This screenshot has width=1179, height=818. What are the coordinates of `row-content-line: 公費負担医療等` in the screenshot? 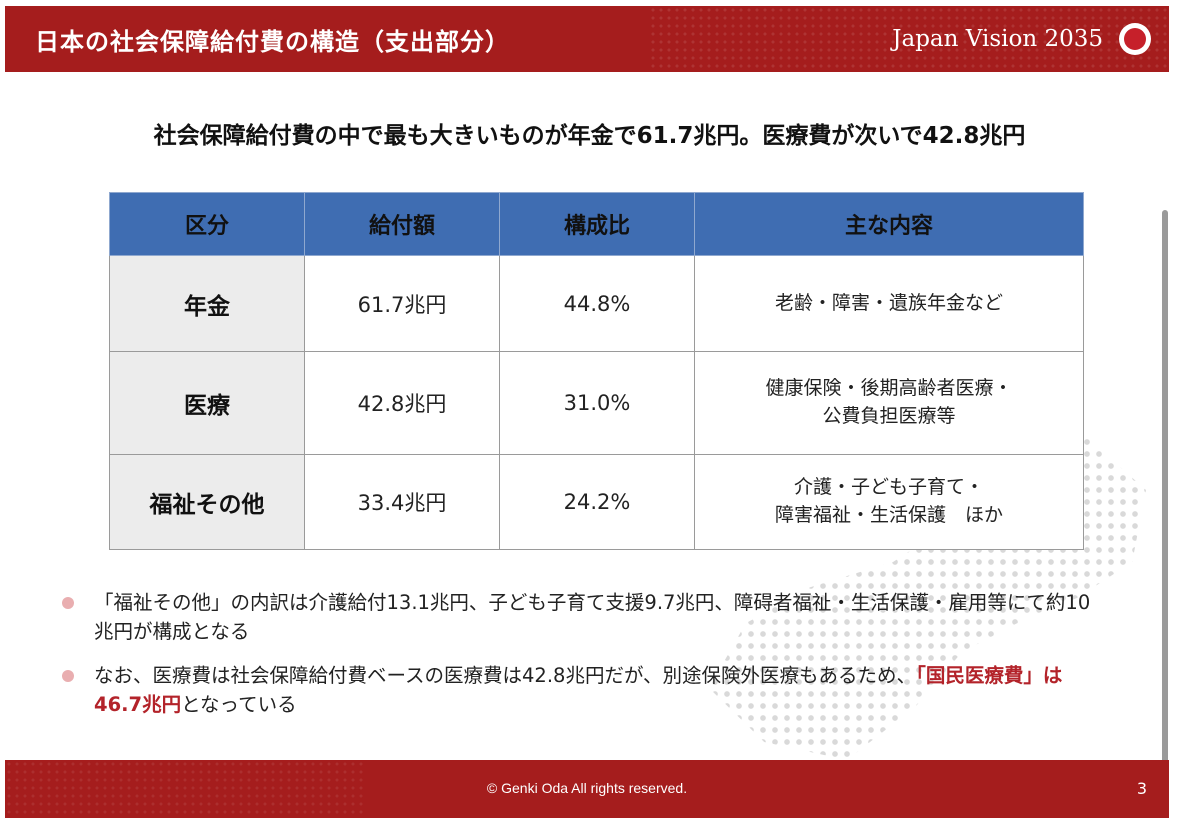 It's located at (889, 416).